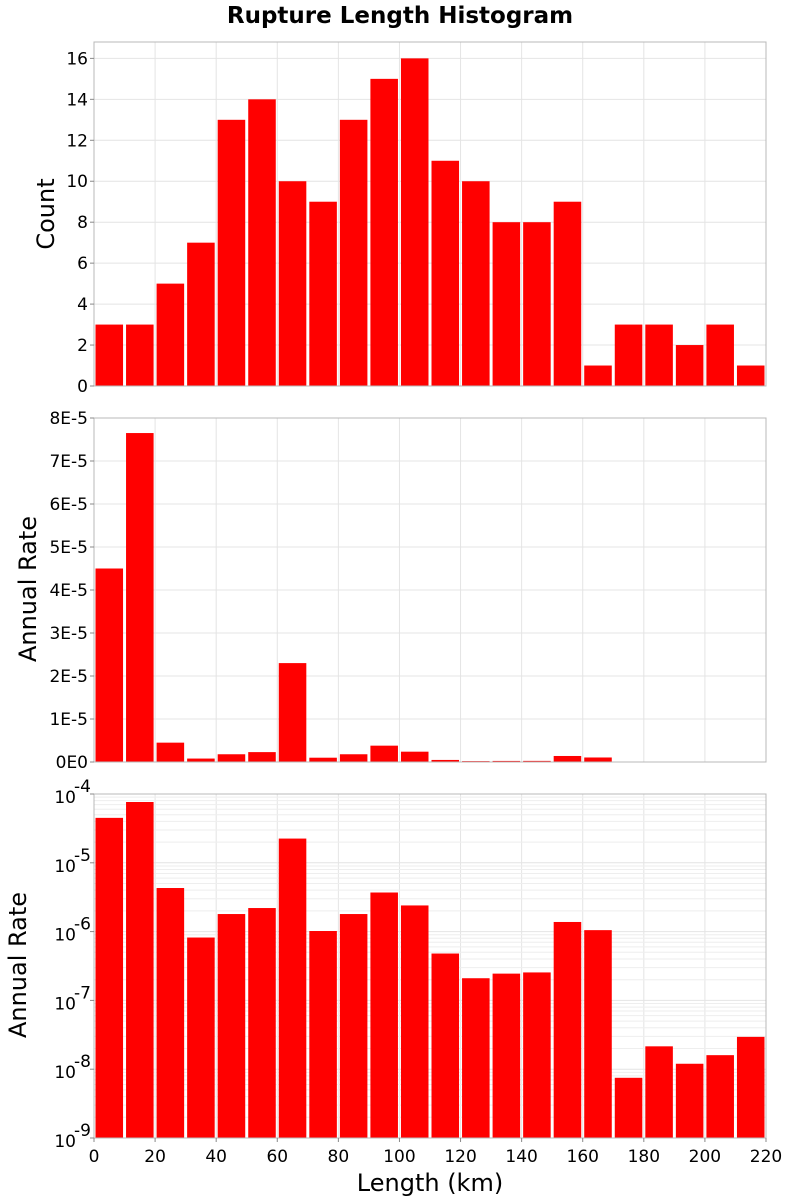  Describe the element at coordinates (77, 182) in the screenshot. I see `count-ytick-label: 10` at that location.